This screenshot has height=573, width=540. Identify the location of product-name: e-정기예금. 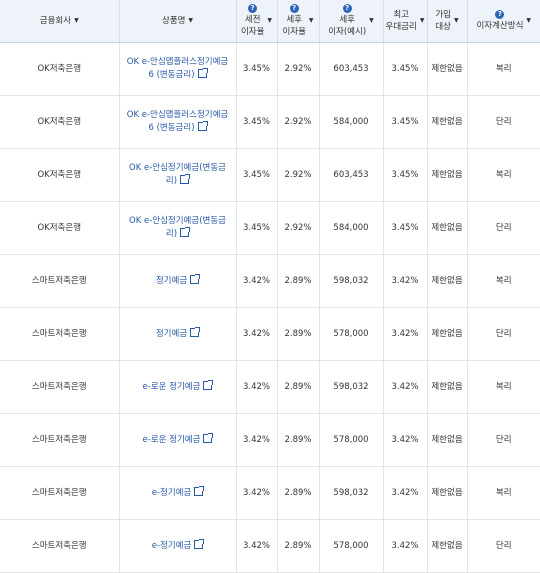
(171, 545).